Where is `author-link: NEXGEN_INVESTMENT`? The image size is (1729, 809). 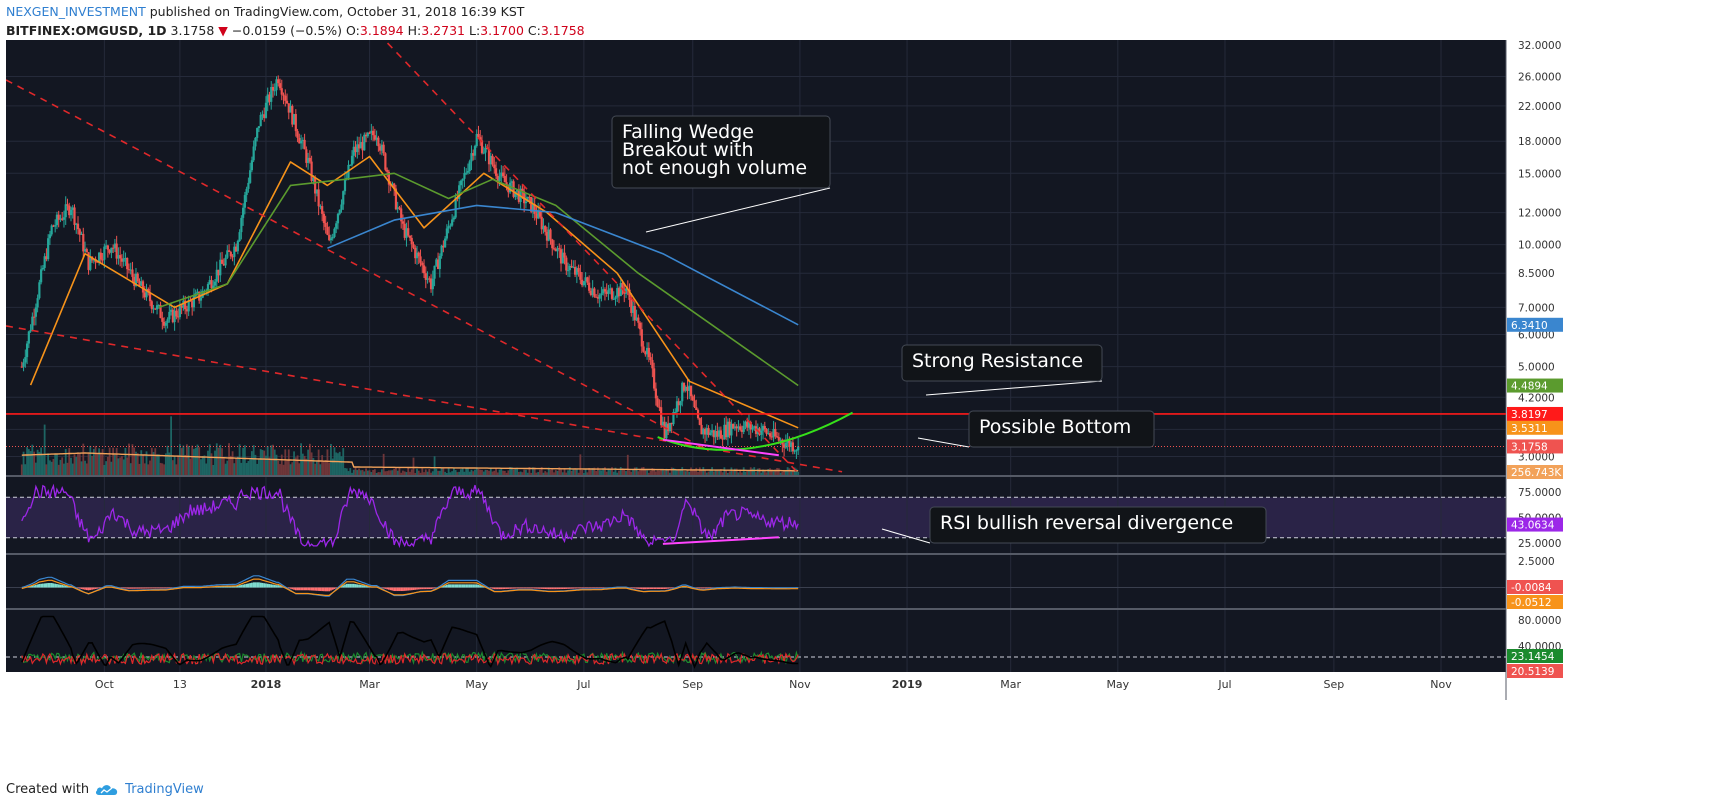
author-link: NEXGEN_INVESTMENT is located at coordinates (76, 11).